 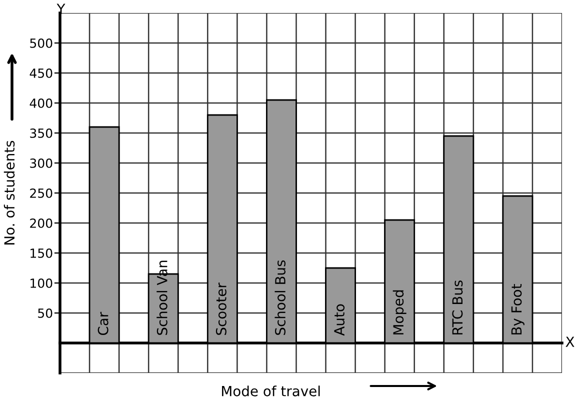 I want to click on x-tick-label: Car, so click(x=103, y=324).